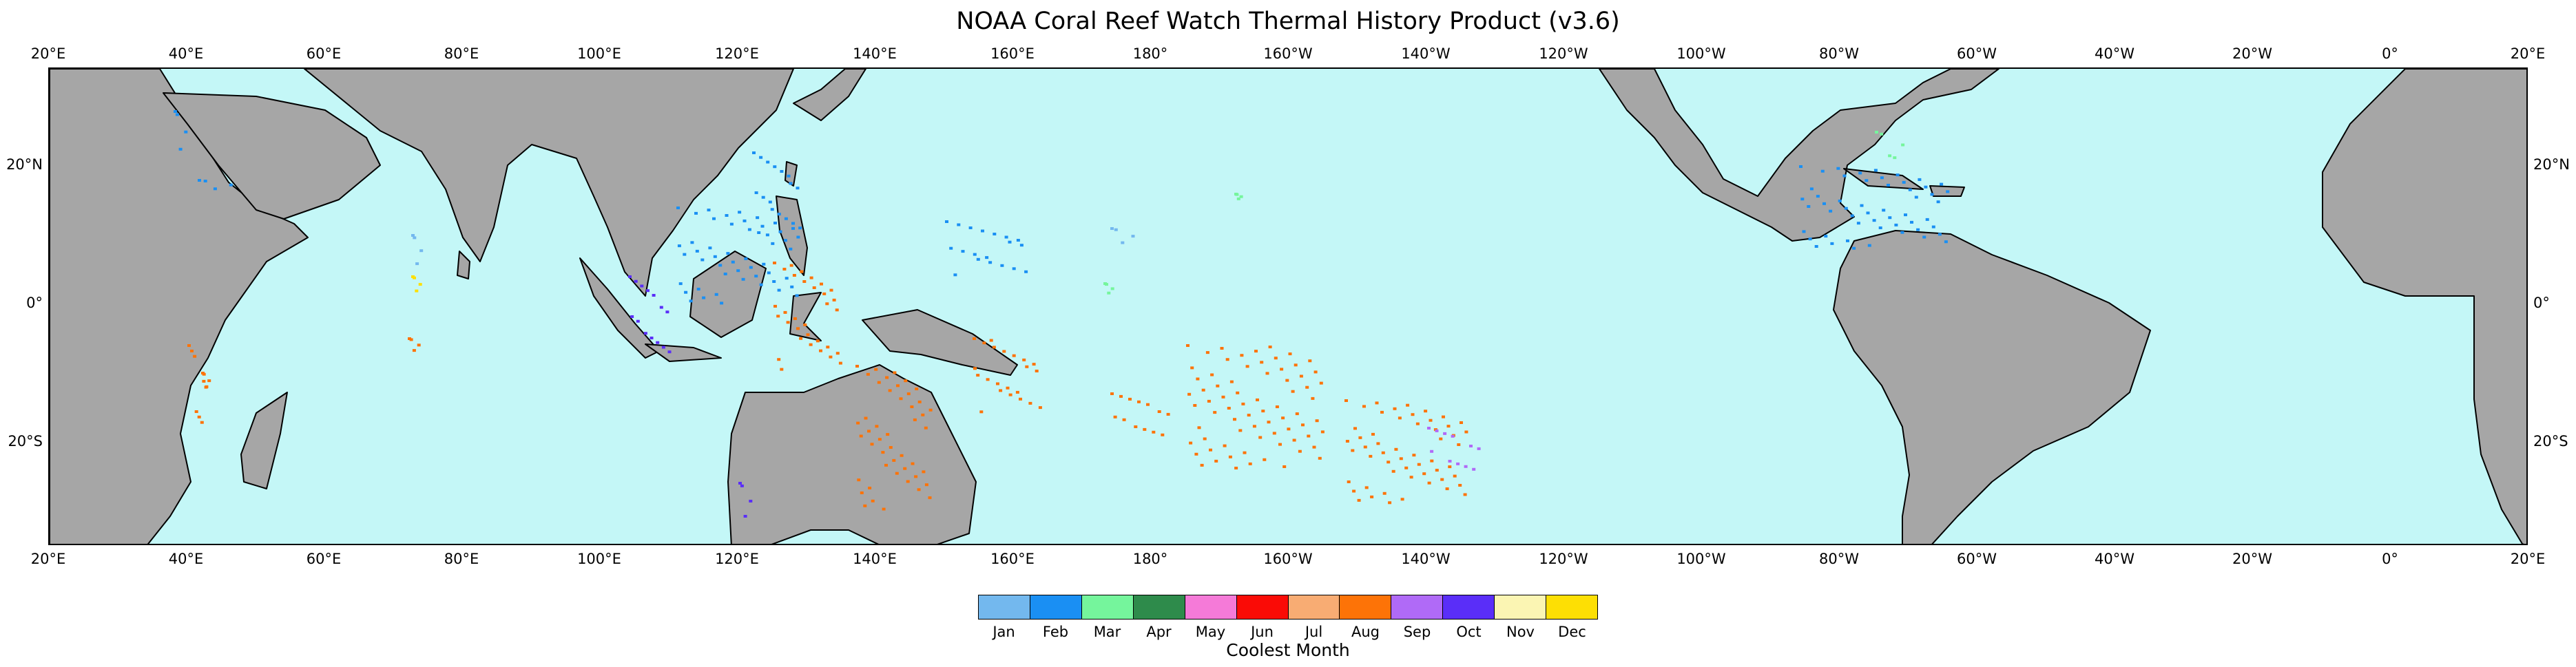 This screenshot has height=667, width=2576. What do you see at coordinates (1417, 632) in the screenshot?
I see `colorbar-label: Sep` at bounding box center [1417, 632].